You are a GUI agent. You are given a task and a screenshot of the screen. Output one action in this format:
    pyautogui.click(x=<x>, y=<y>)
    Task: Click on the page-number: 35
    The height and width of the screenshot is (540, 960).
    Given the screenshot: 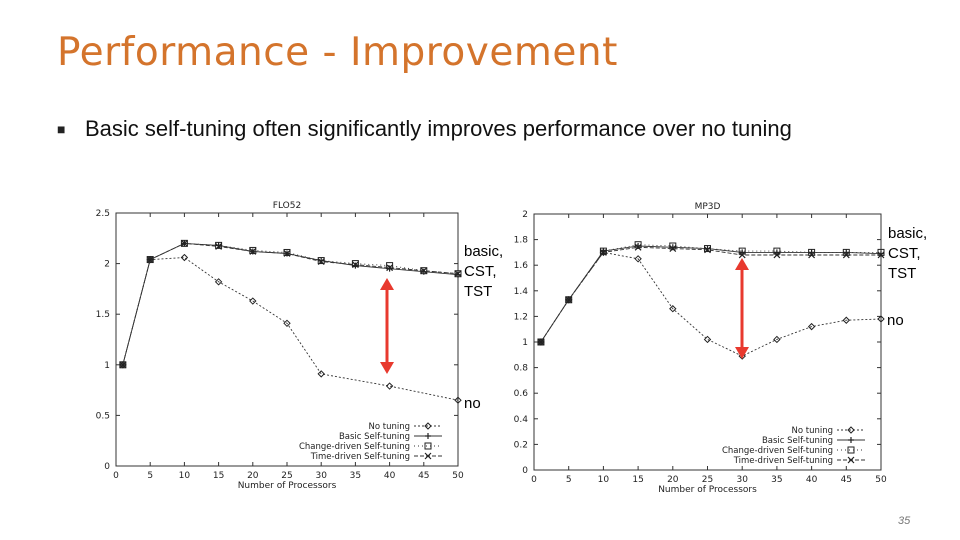 What is the action you would take?
    pyautogui.click(x=904, y=521)
    